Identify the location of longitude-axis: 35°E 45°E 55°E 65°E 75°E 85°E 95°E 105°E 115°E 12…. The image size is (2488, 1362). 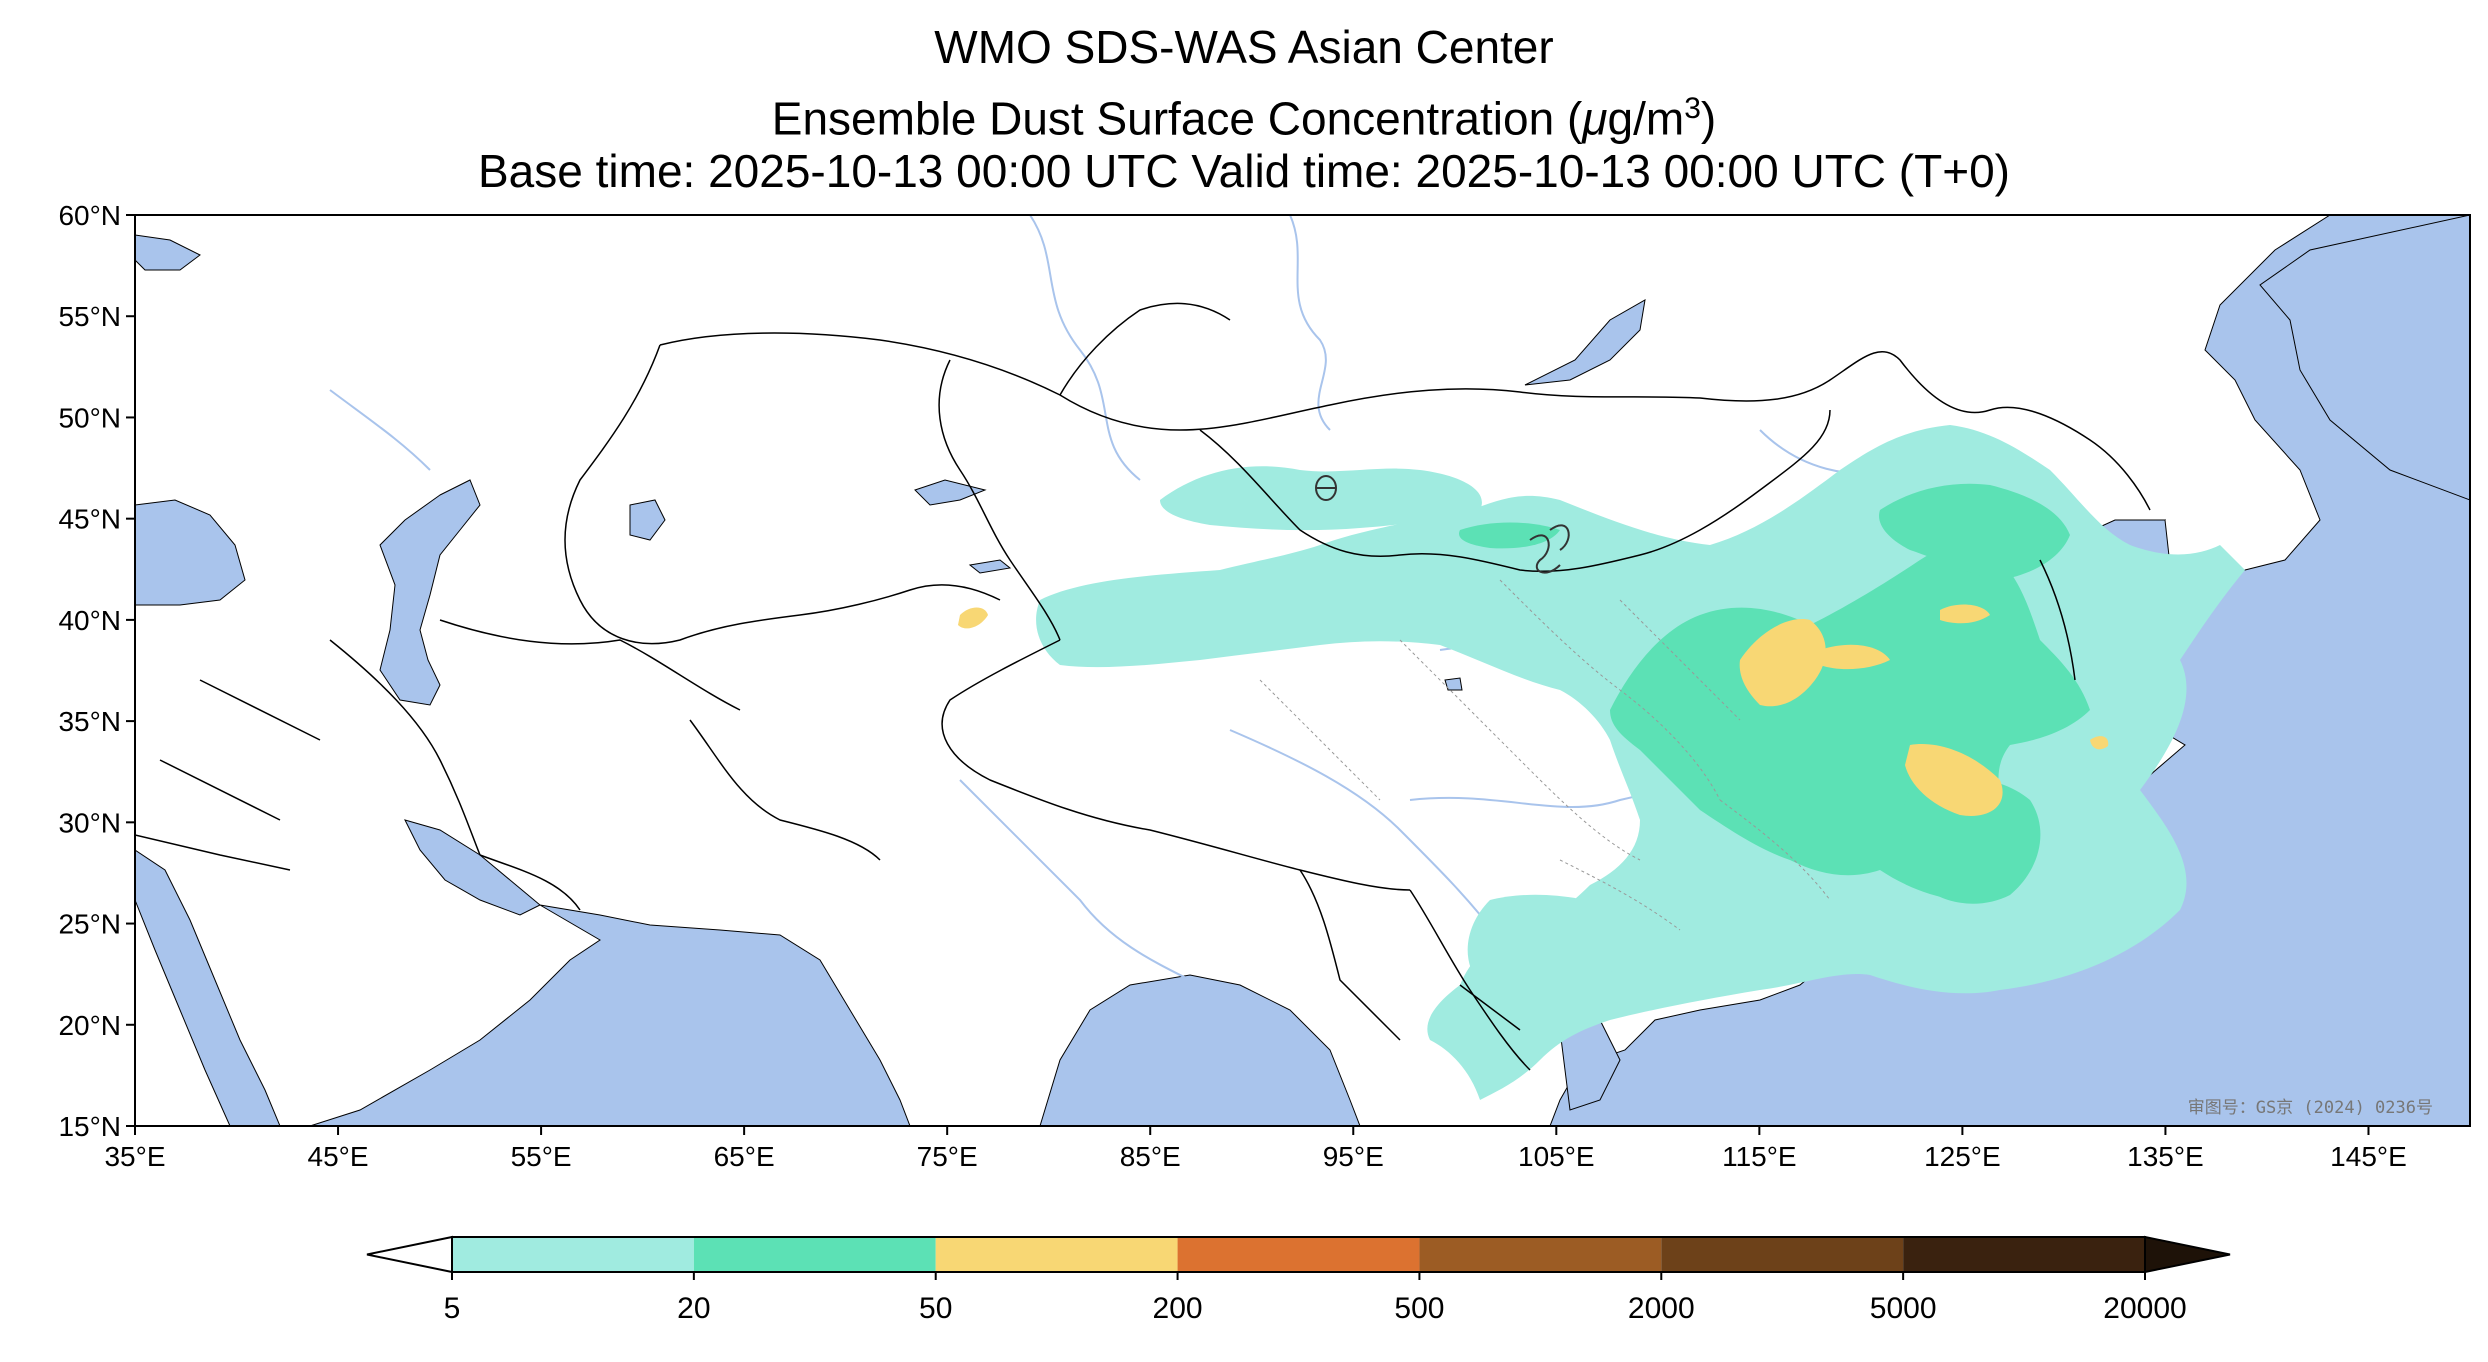
(1255, 1149).